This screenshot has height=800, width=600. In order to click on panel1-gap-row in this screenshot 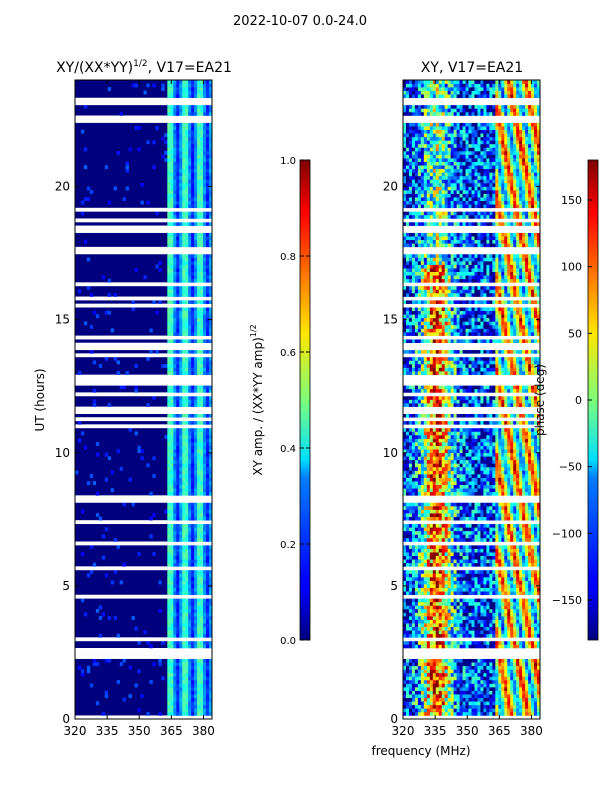, I will do `click(143, 248)`.